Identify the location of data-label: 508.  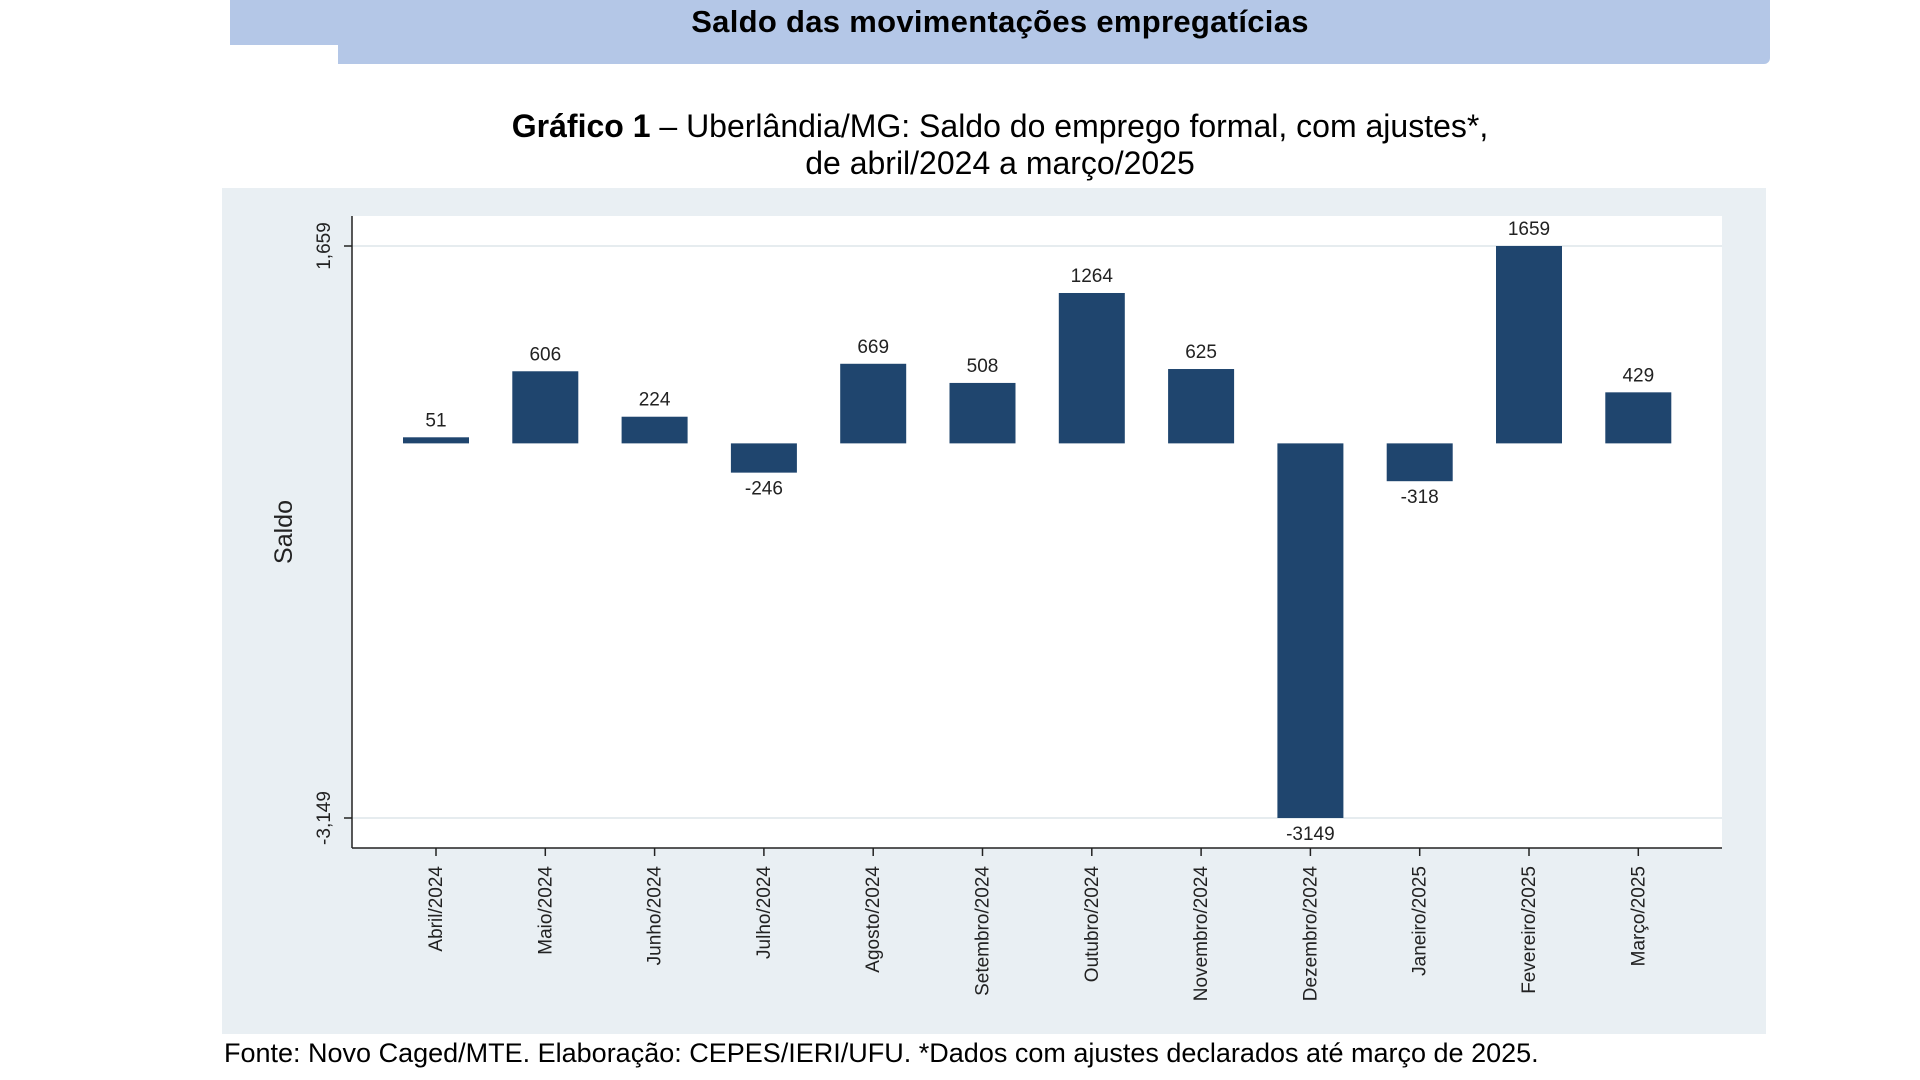
(983, 366).